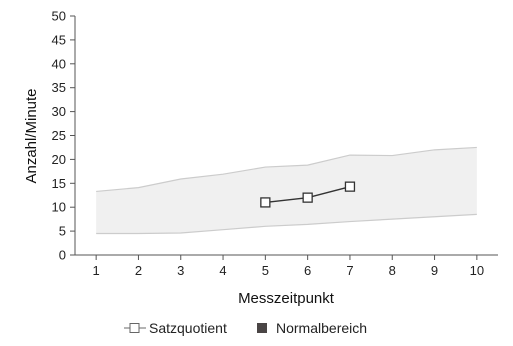 The width and height of the screenshot is (513, 346). What do you see at coordinates (245, 328) in the screenshot?
I see `legend: Satzquotient Normalbereich` at bounding box center [245, 328].